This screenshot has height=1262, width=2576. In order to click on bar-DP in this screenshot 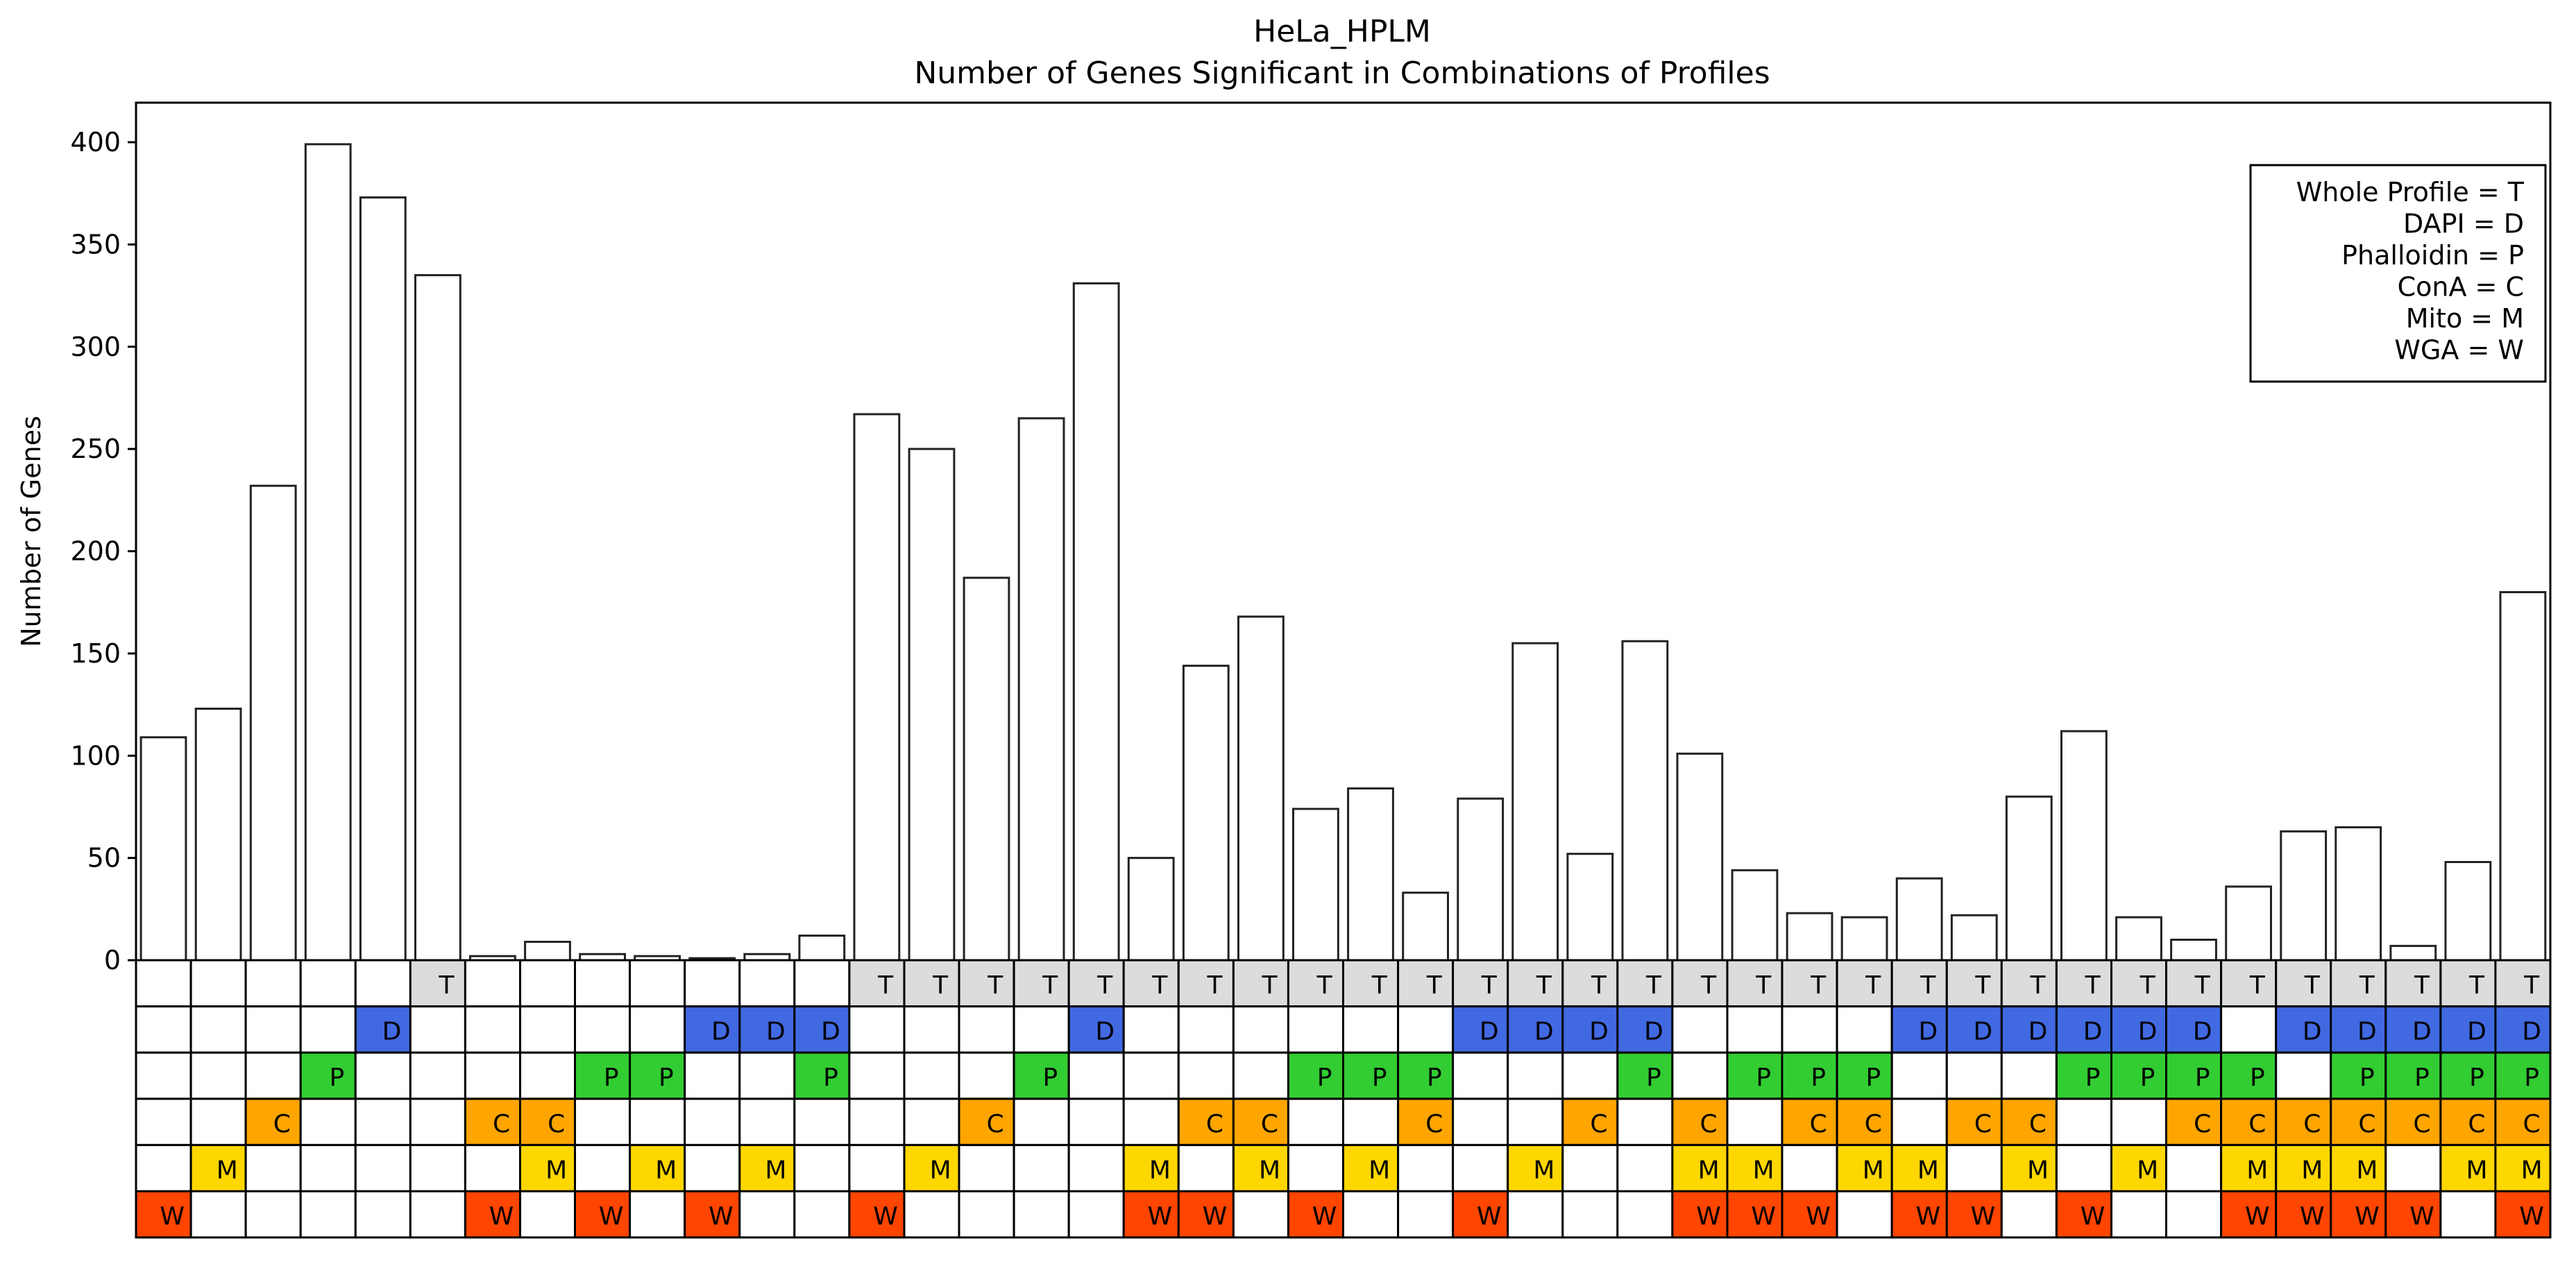, I will do `click(822, 948)`.